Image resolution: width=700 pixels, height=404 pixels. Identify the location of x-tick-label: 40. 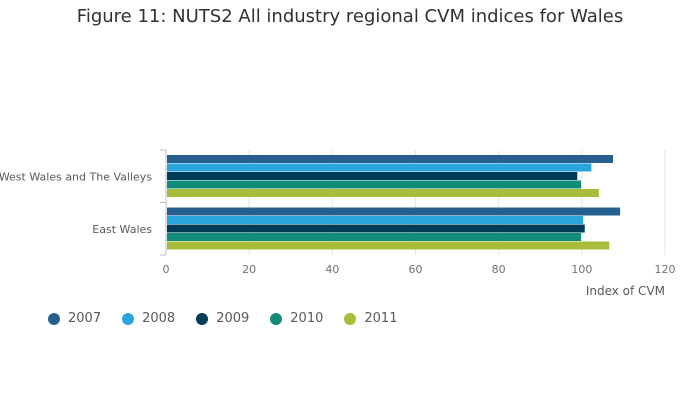
(332, 269).